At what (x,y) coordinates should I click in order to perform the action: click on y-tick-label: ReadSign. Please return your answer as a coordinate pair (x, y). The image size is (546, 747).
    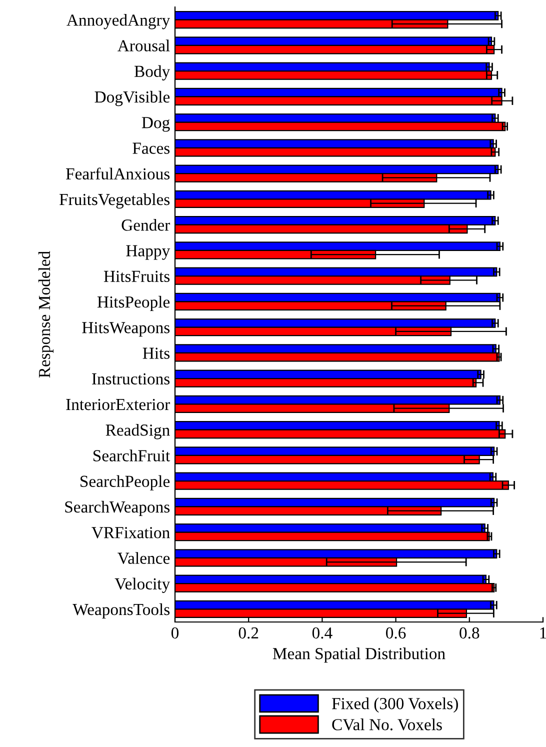
    Looking at the image, I should click on (138, 432).